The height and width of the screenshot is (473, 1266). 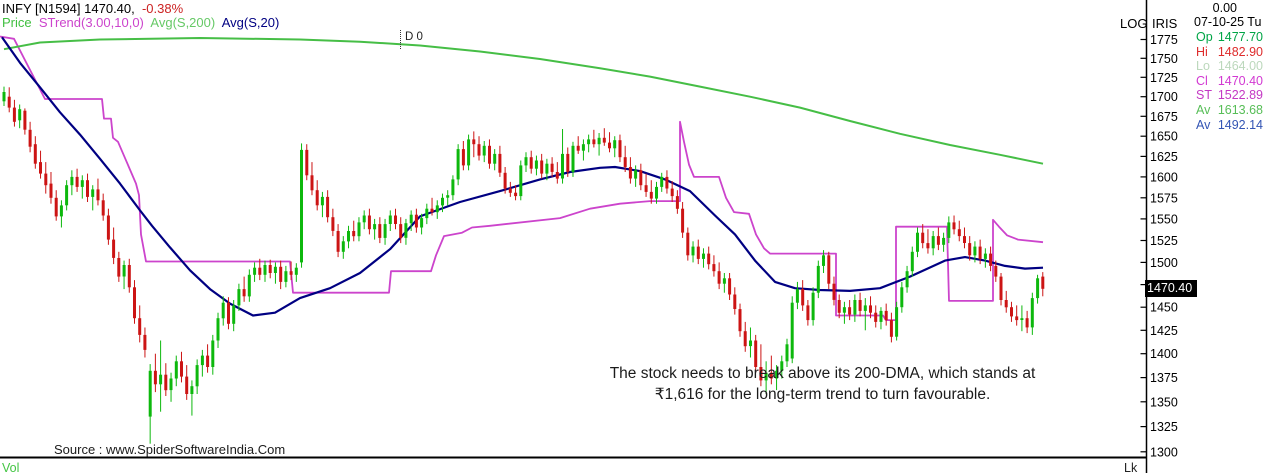 I want to click on ohlc-row-st-4: ST 1522.89, so click(x=1229, y=95).